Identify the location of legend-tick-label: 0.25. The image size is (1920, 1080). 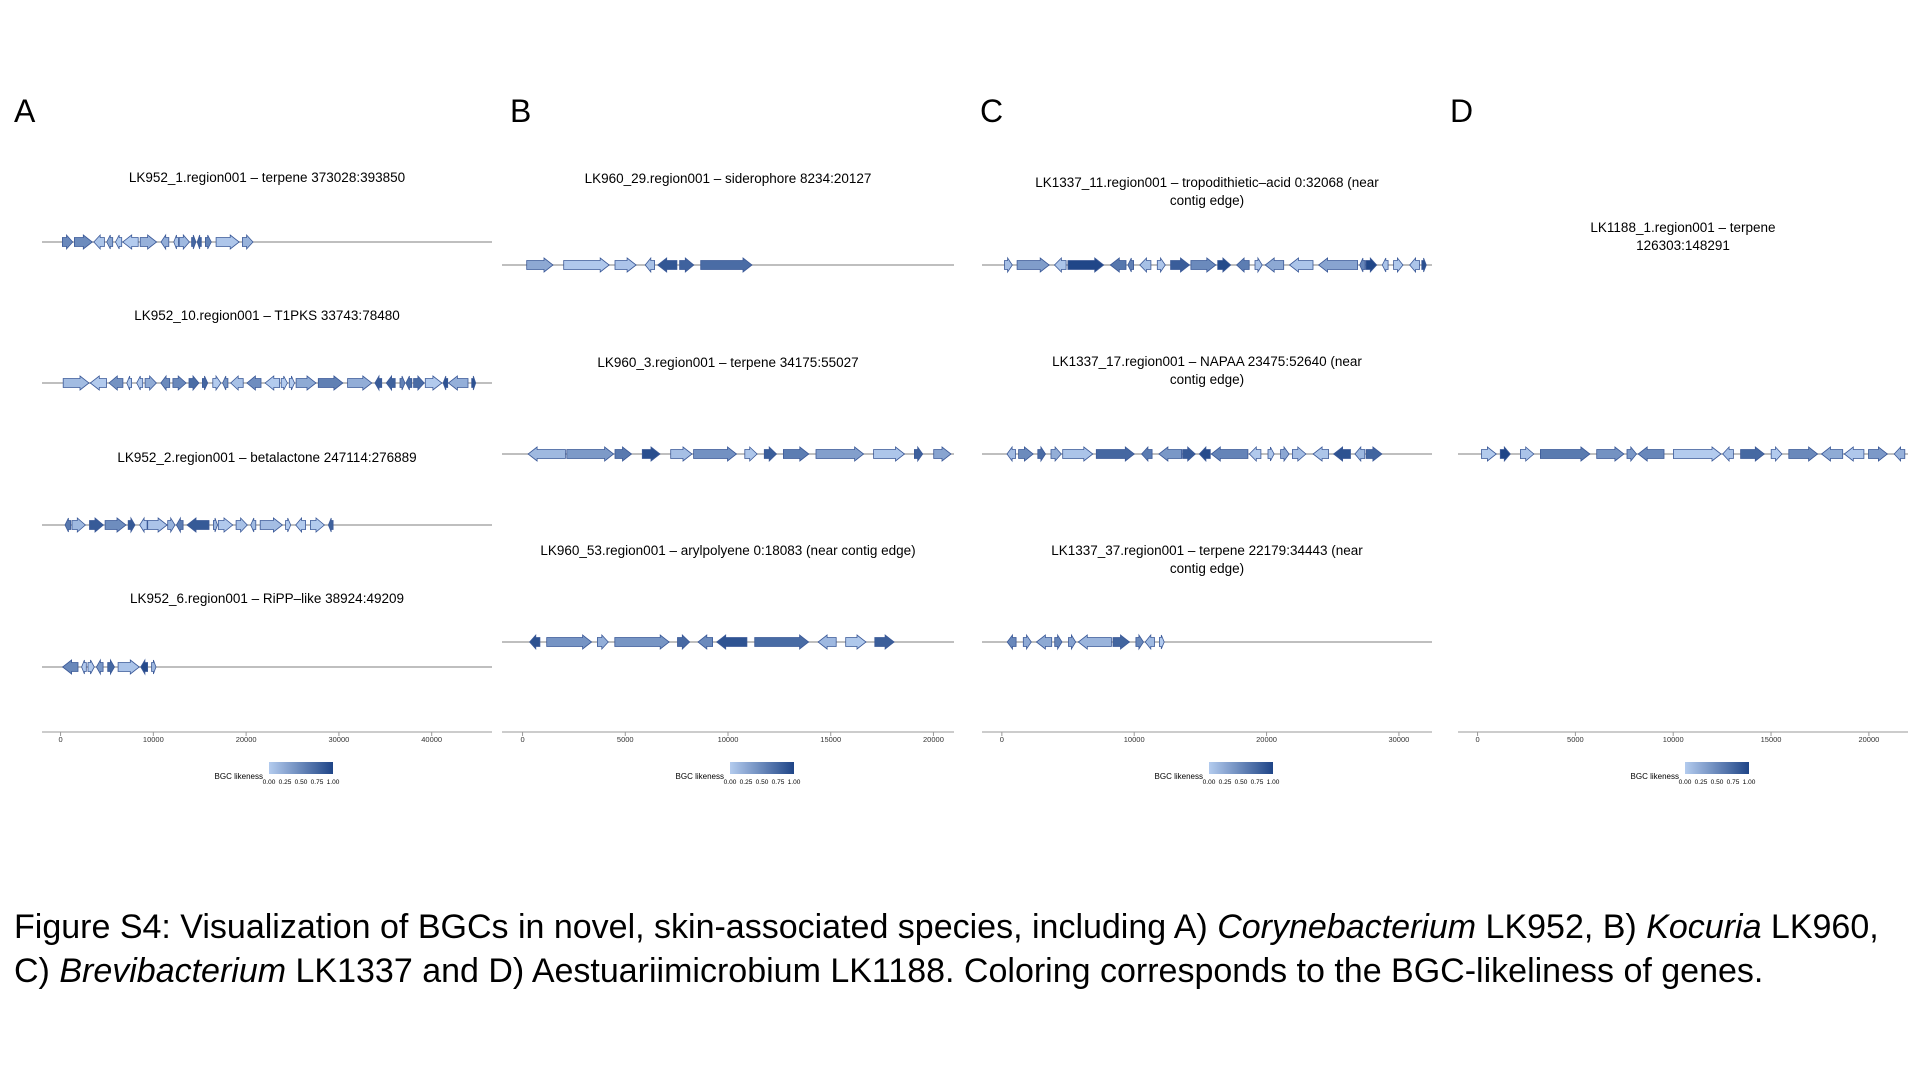
(1701, 782).